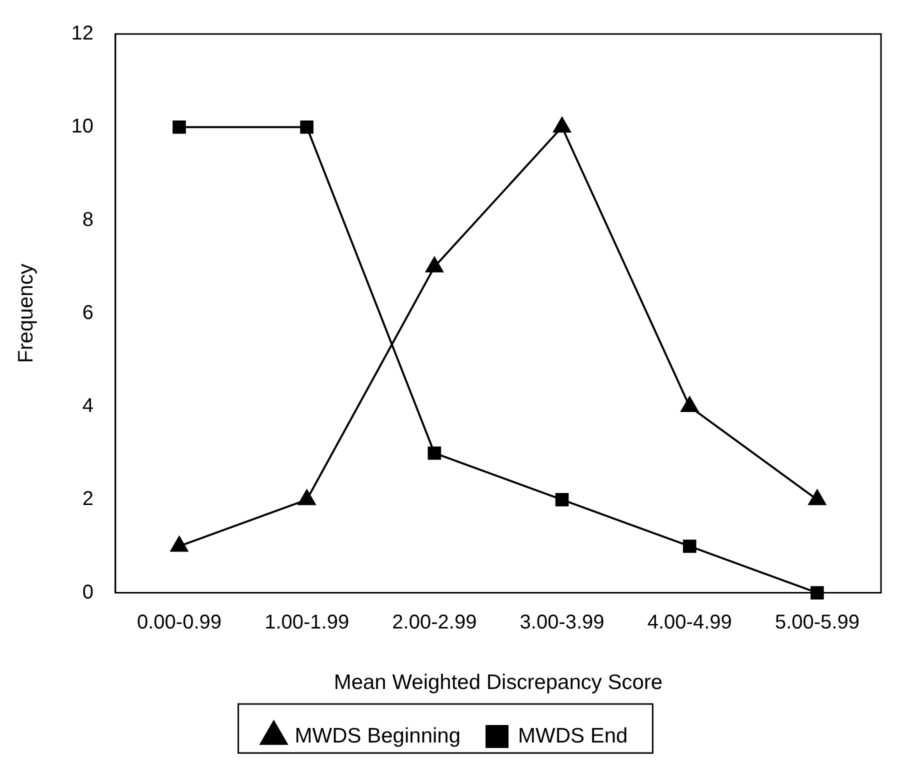 The height and width of the screenshot is (767, 906). I want to click on y-tick-label: 6, so click(88, 313).